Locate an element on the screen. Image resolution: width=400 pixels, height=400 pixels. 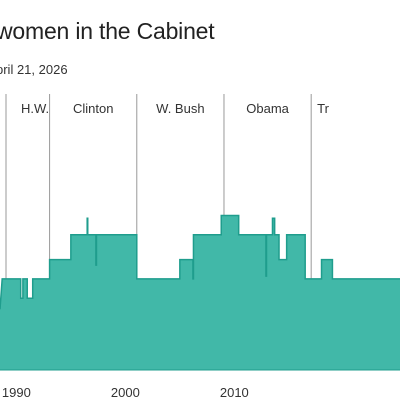
x-tick-label: 2010 is located at coordinates (234, 392).